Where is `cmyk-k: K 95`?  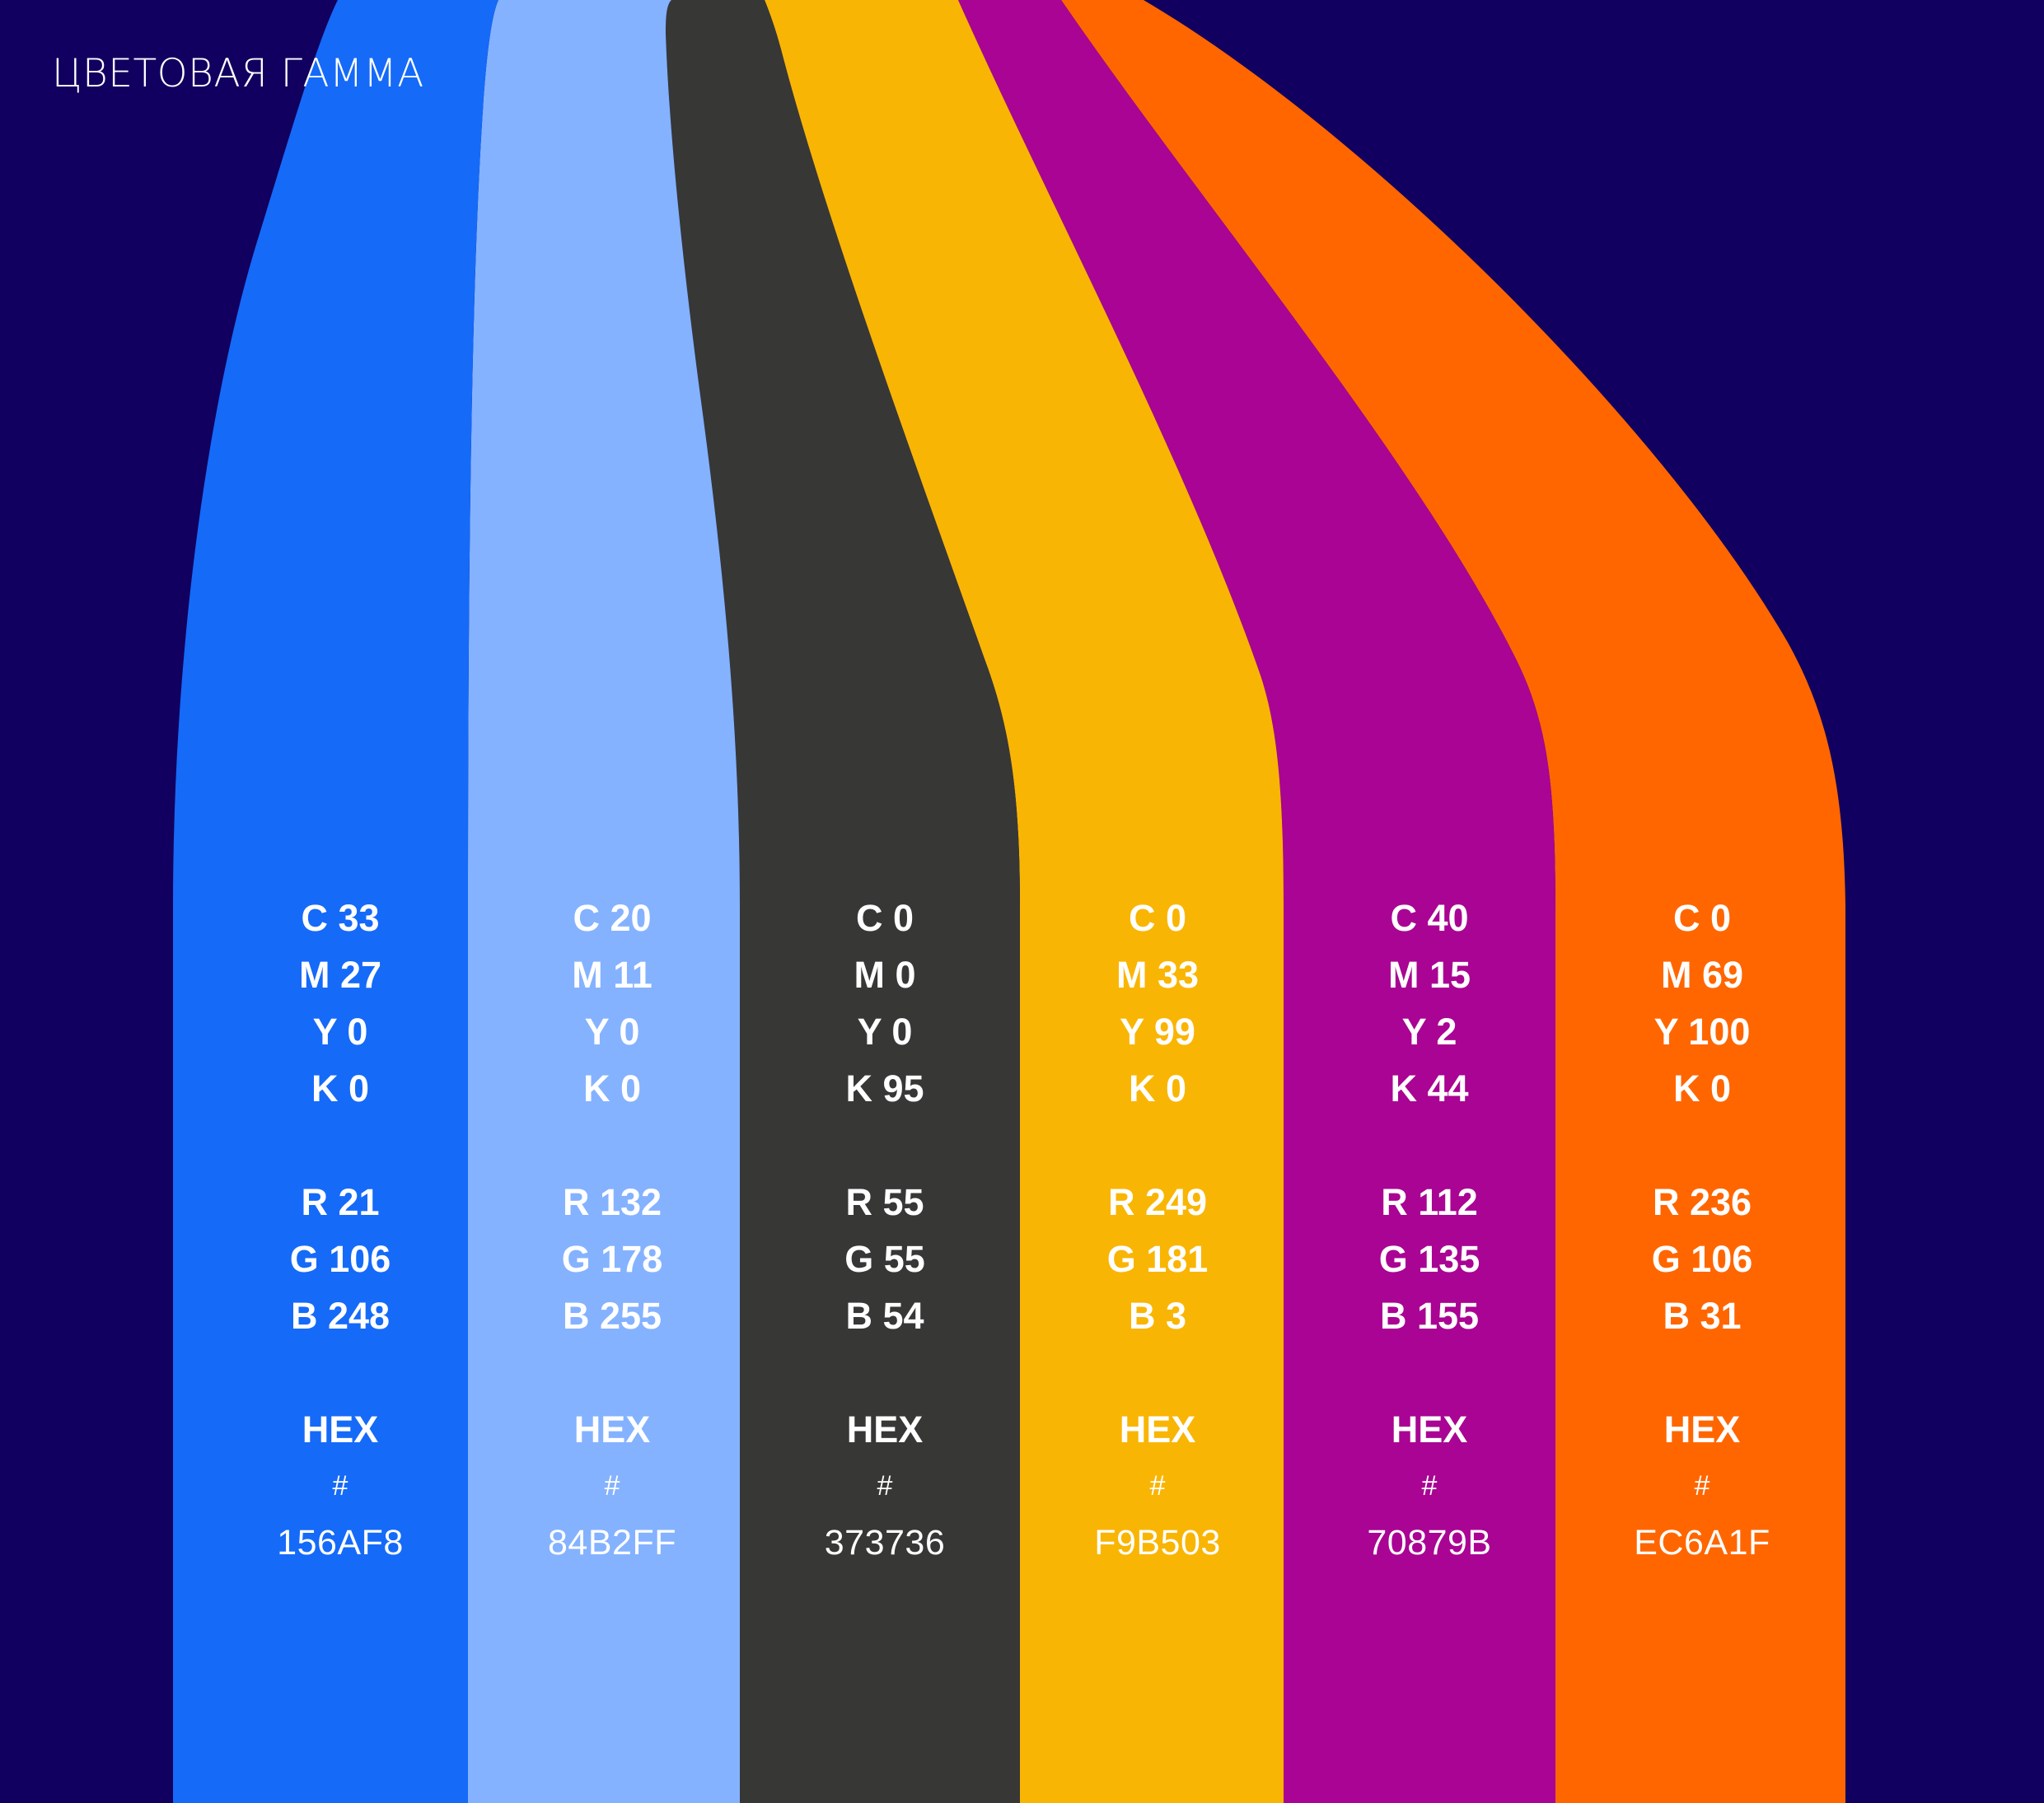 cmyk-k: K 95 is located at coordinates (884, 1088).